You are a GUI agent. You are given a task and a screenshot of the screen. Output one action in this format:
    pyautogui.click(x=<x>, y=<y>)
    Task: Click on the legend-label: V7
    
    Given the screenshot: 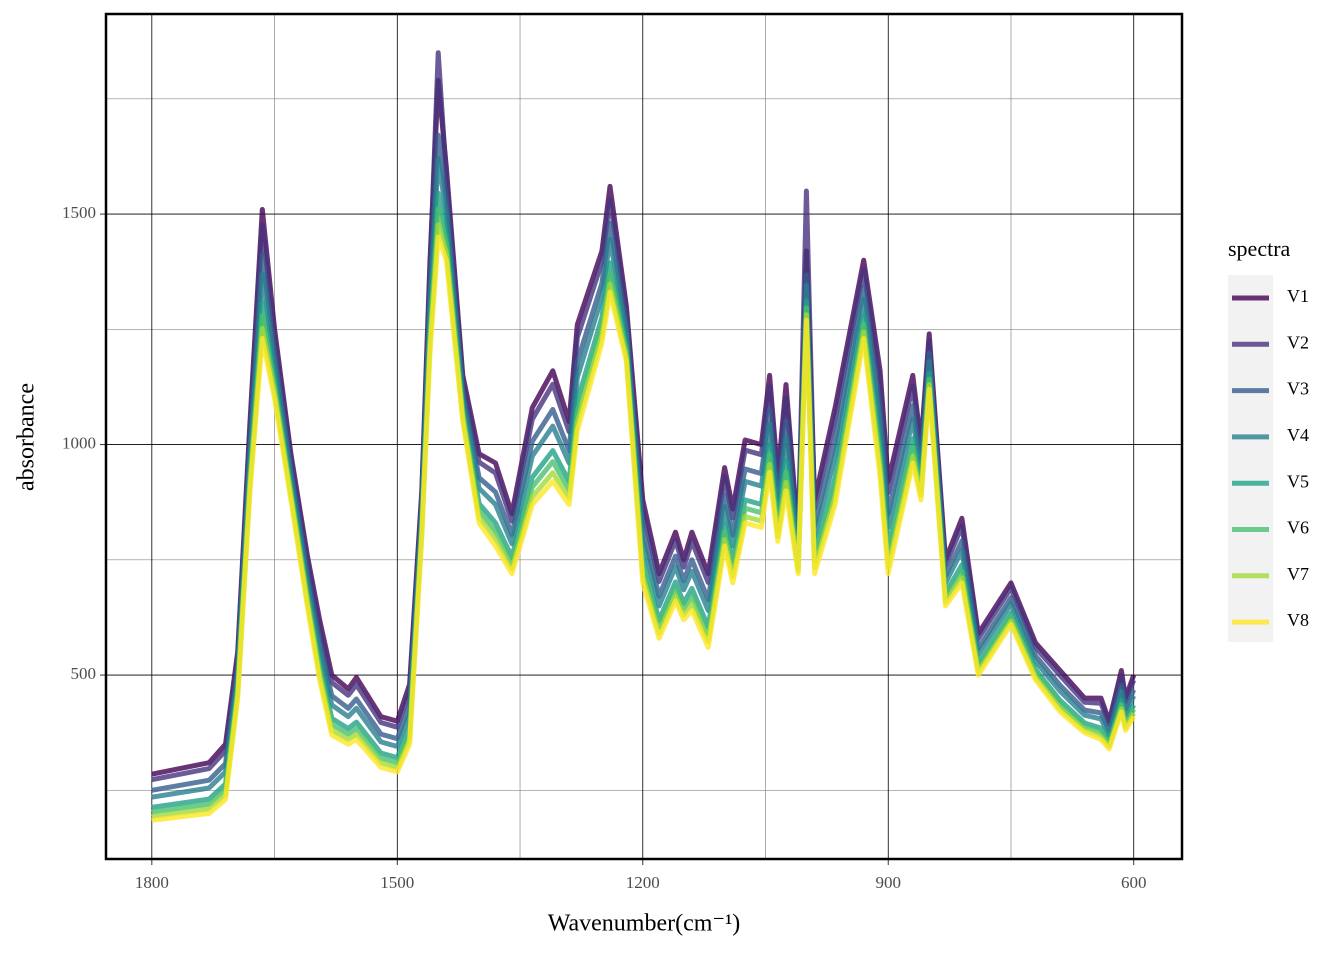 What is the action you would take?
    pyautogui.click(x=1298, y=574)
    